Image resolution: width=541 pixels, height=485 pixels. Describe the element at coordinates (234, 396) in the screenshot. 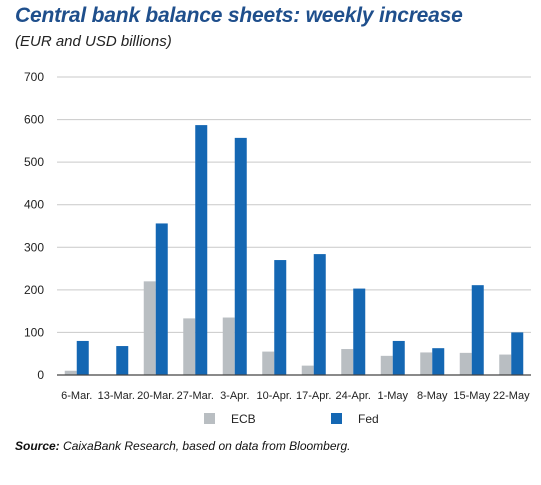

I see `x-tick-label: 3-Apr.` at that location.